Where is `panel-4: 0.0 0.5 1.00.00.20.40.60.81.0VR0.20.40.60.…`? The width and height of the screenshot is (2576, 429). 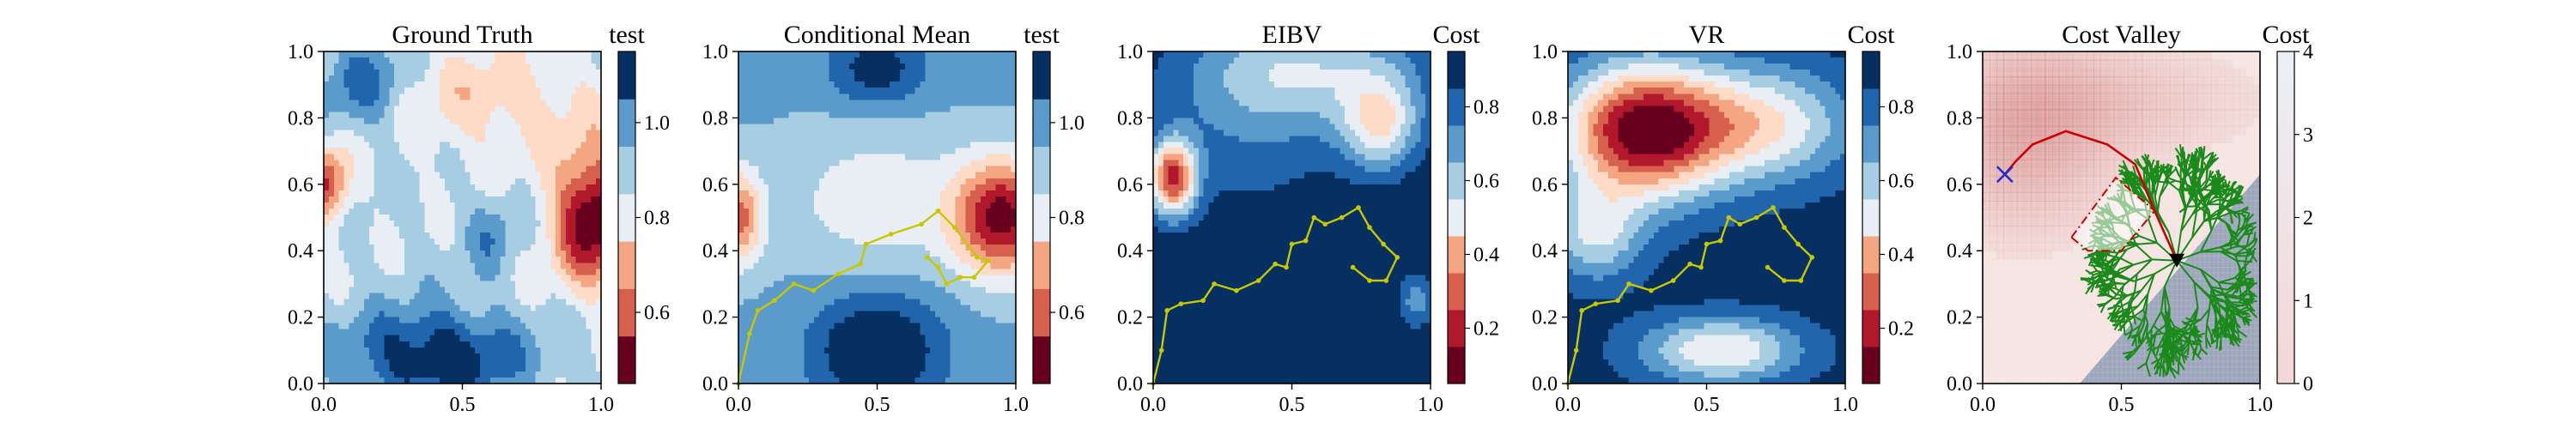
panel-4: 0.0 0.5 1.00.00.20.40.60.81.0VR0.20.40.60.… is located at coordinates (1723, 218).